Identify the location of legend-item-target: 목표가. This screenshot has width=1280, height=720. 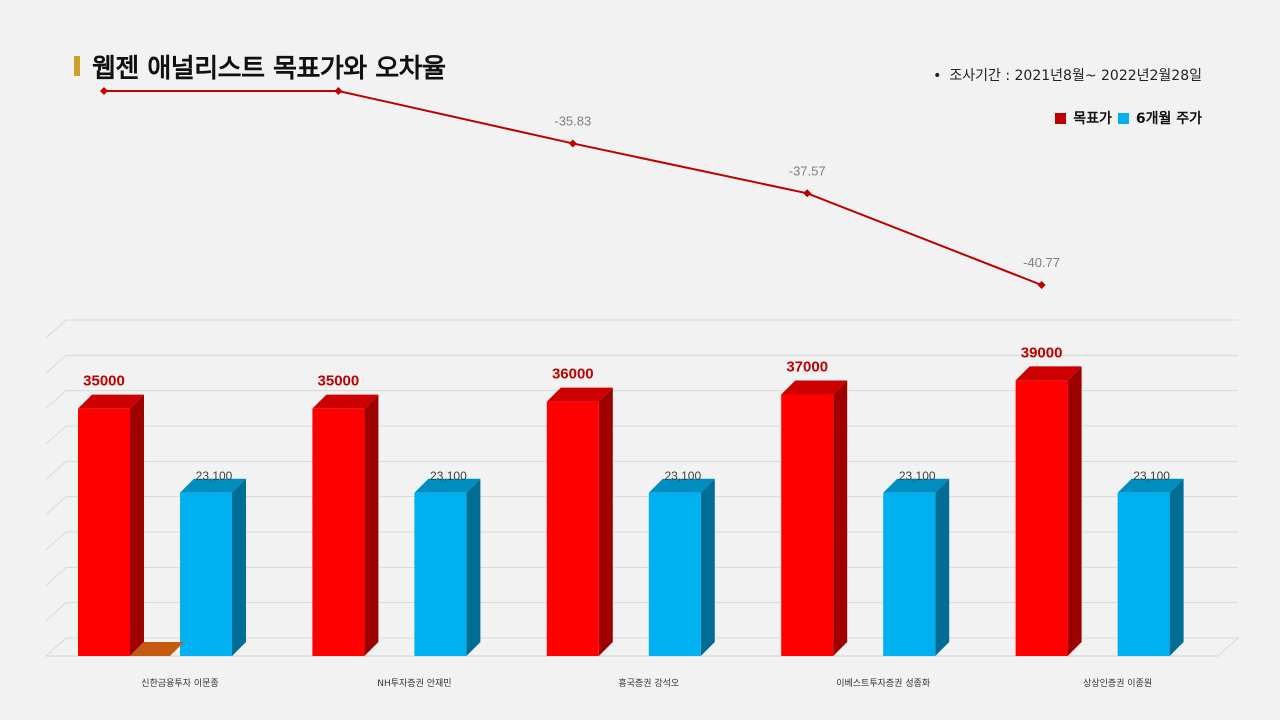
(1083, 118).